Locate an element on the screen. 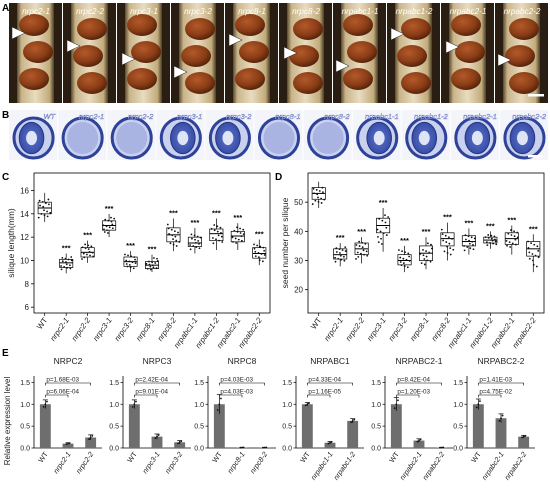 The height and width of the screenshot is (502, 550). subplot-title: NRPABC2-1 is located at coordinates (418, 361).